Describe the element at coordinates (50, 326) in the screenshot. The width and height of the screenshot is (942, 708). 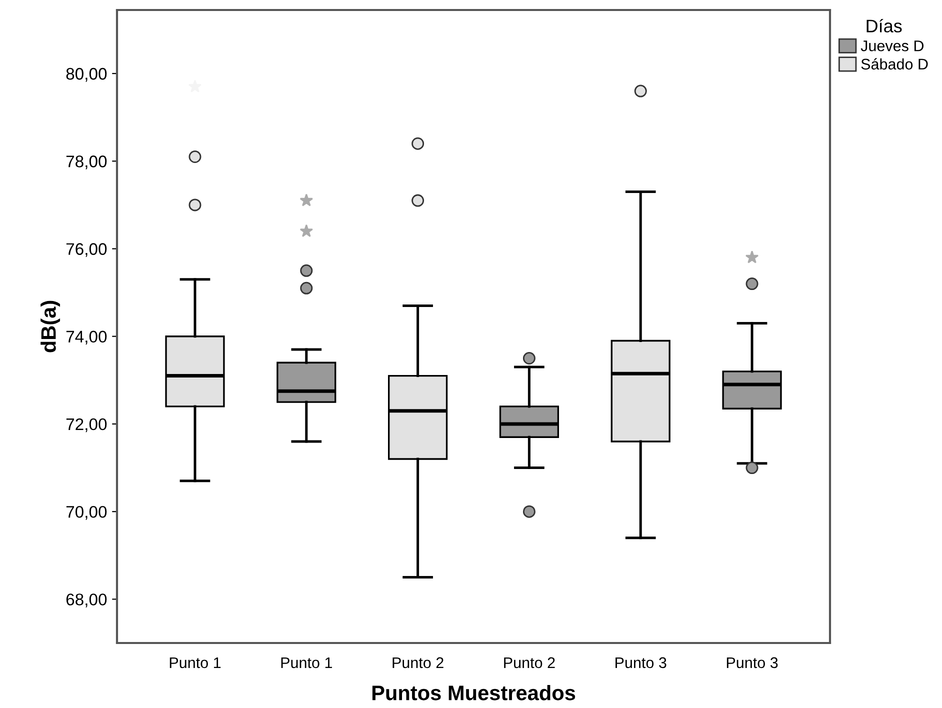
I see `y-axis-title: dB(a)` at that location.